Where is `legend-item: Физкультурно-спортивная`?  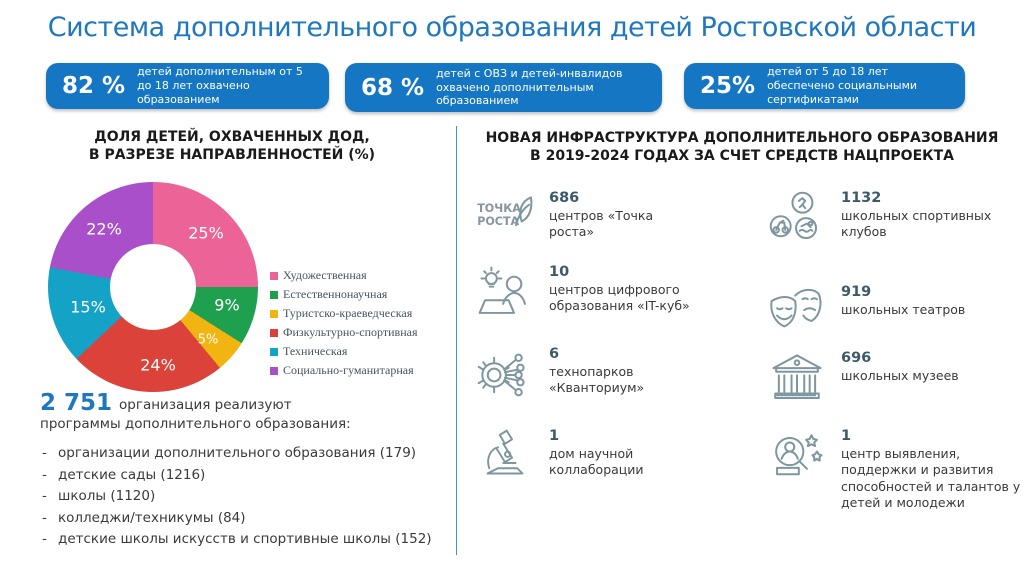
legend-item: Физкультурно-спортивная is located at coordinates (343, 332).